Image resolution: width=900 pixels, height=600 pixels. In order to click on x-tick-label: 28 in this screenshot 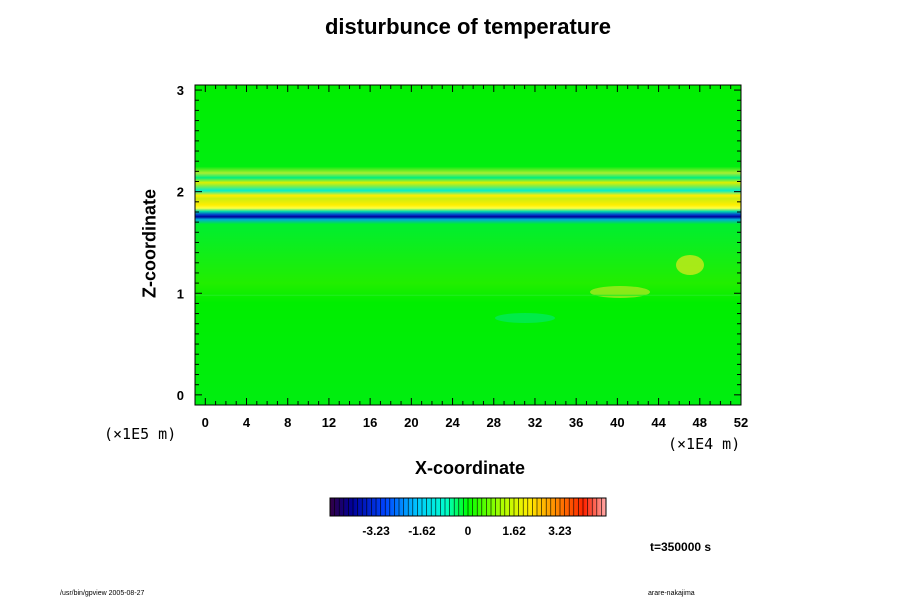, I will do `click(494, 422)`.